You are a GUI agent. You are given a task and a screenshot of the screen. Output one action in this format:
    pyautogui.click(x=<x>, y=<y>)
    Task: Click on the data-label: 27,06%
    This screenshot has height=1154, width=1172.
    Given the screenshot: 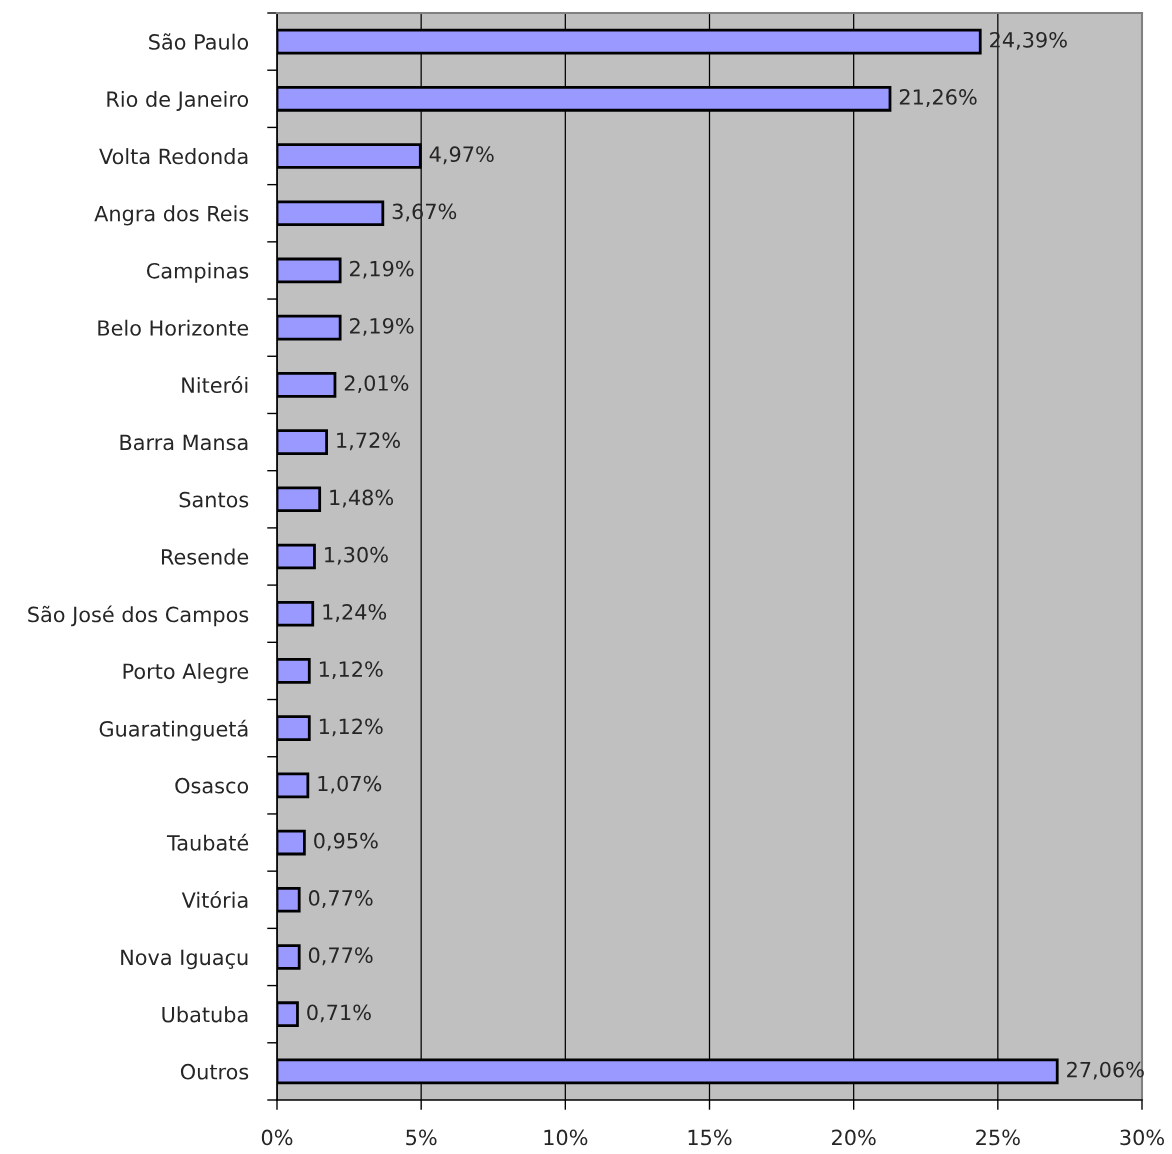 What is the action you would take?
    pyautogui.click(x=1105, y=1070)
    